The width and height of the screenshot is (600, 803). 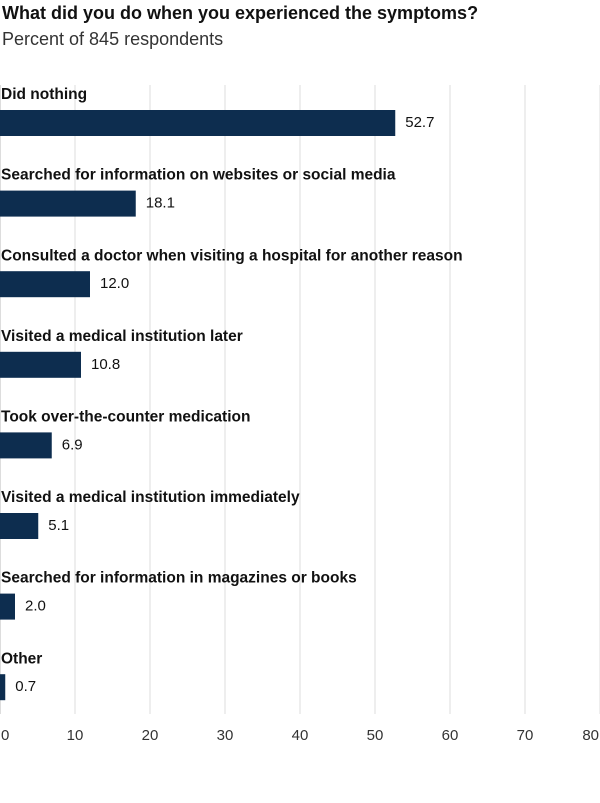 What do you see at coordinates (5, 735) in the screenshot?
I see `x-tick-label: 0` at bounding box center [5, 735].